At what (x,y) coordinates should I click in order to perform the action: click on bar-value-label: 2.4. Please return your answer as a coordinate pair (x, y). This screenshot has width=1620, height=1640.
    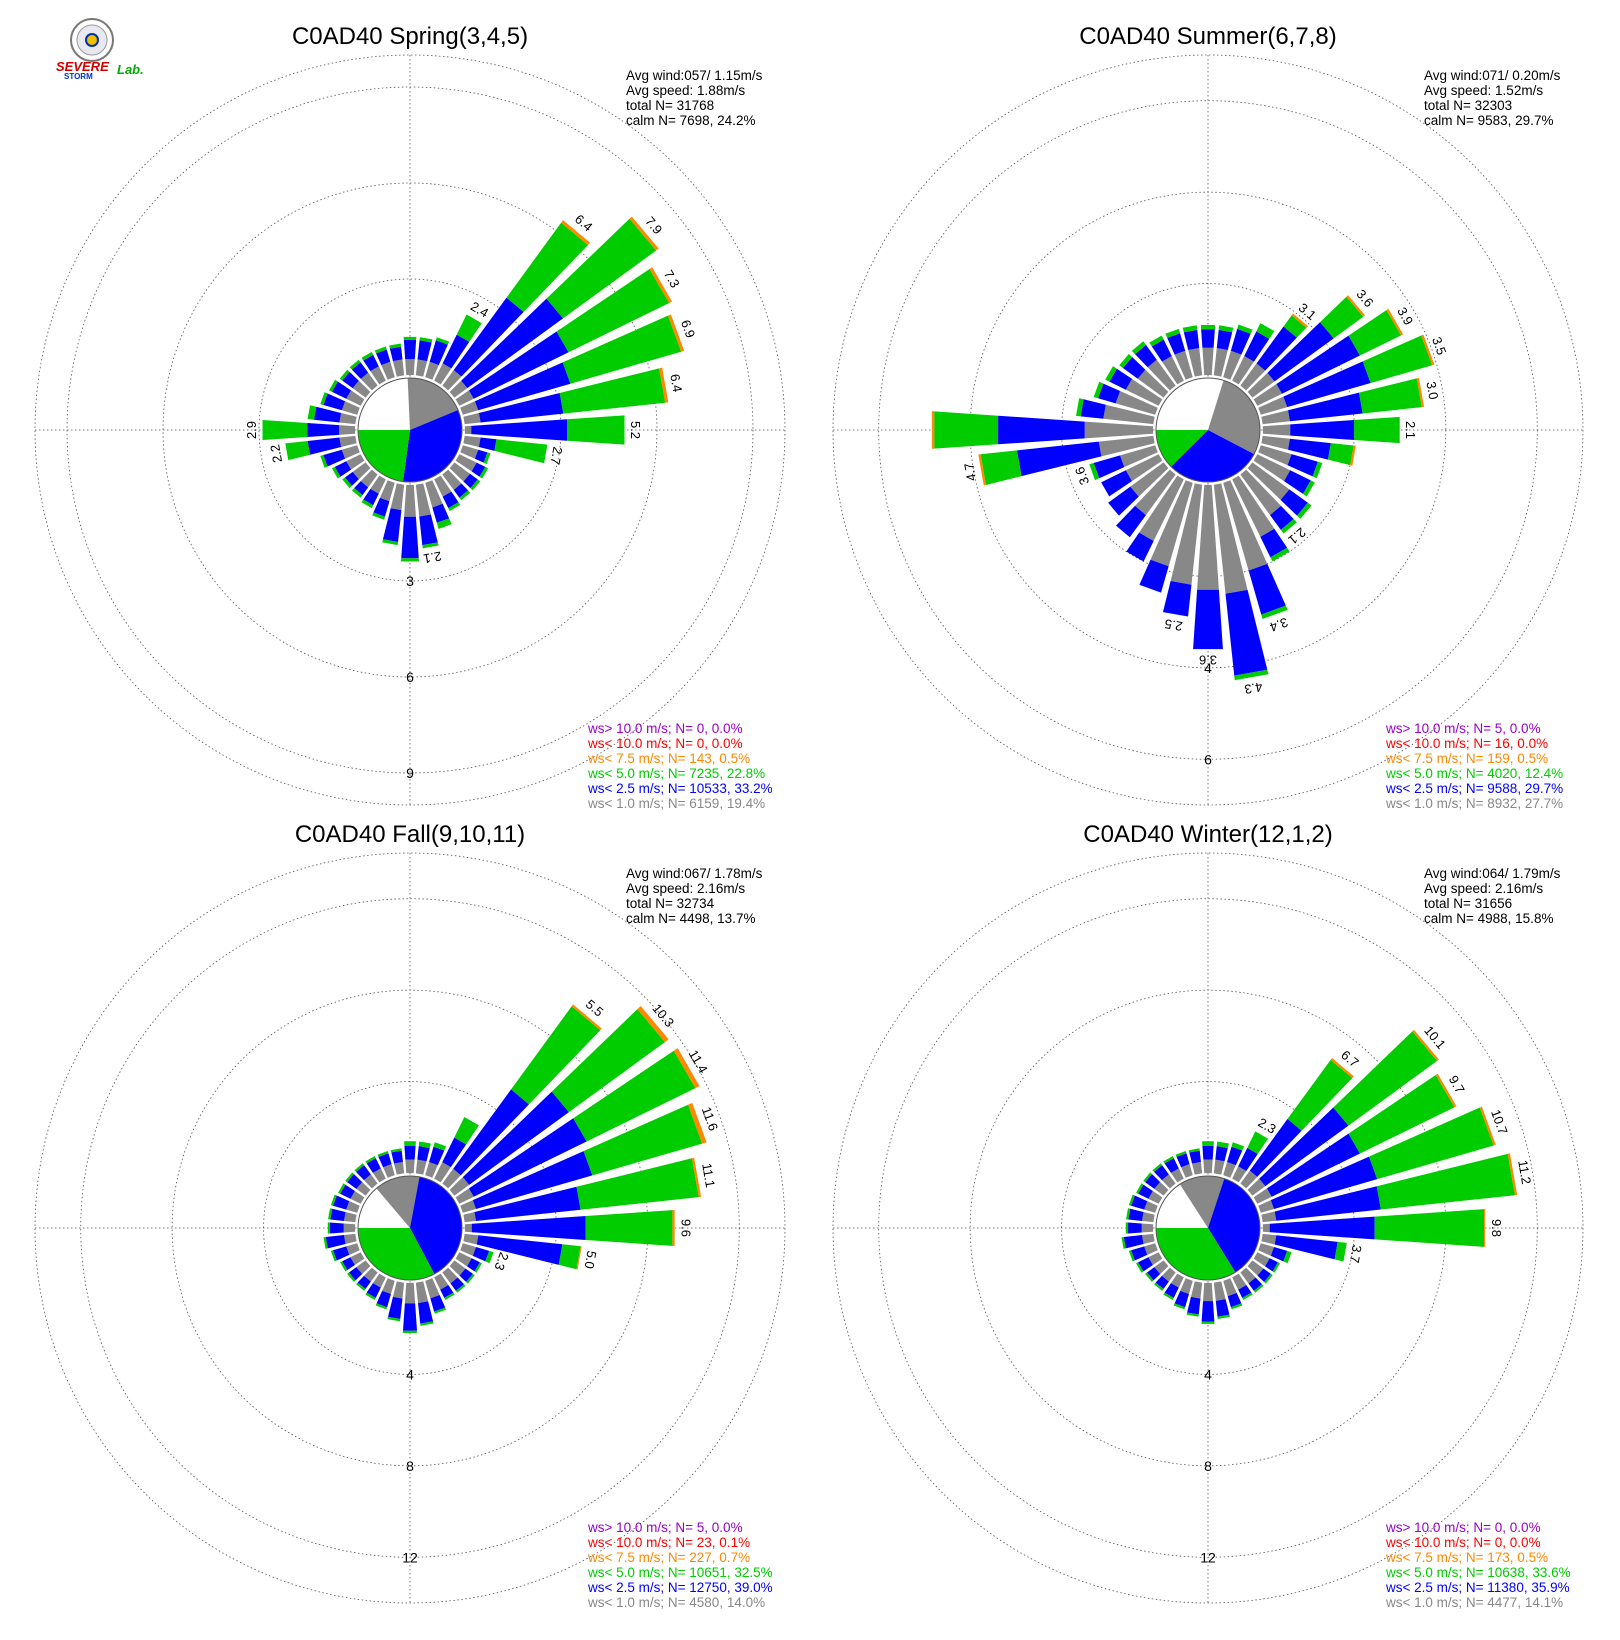
    Looking at the image, I should click on (479, 310).